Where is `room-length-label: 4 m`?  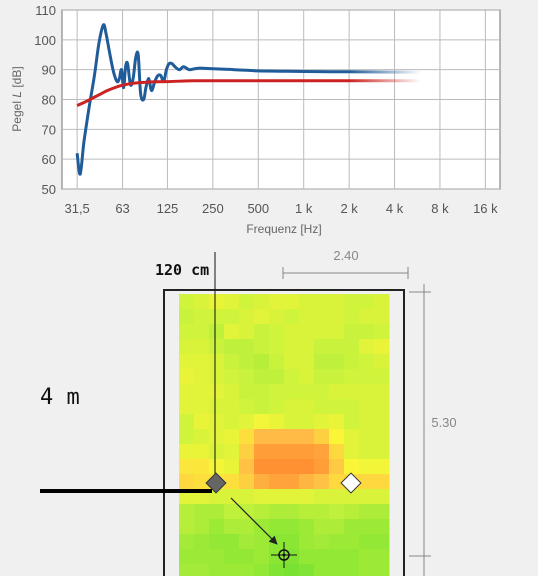
room-length-label: 4 m is located at coordinates (60, 397).